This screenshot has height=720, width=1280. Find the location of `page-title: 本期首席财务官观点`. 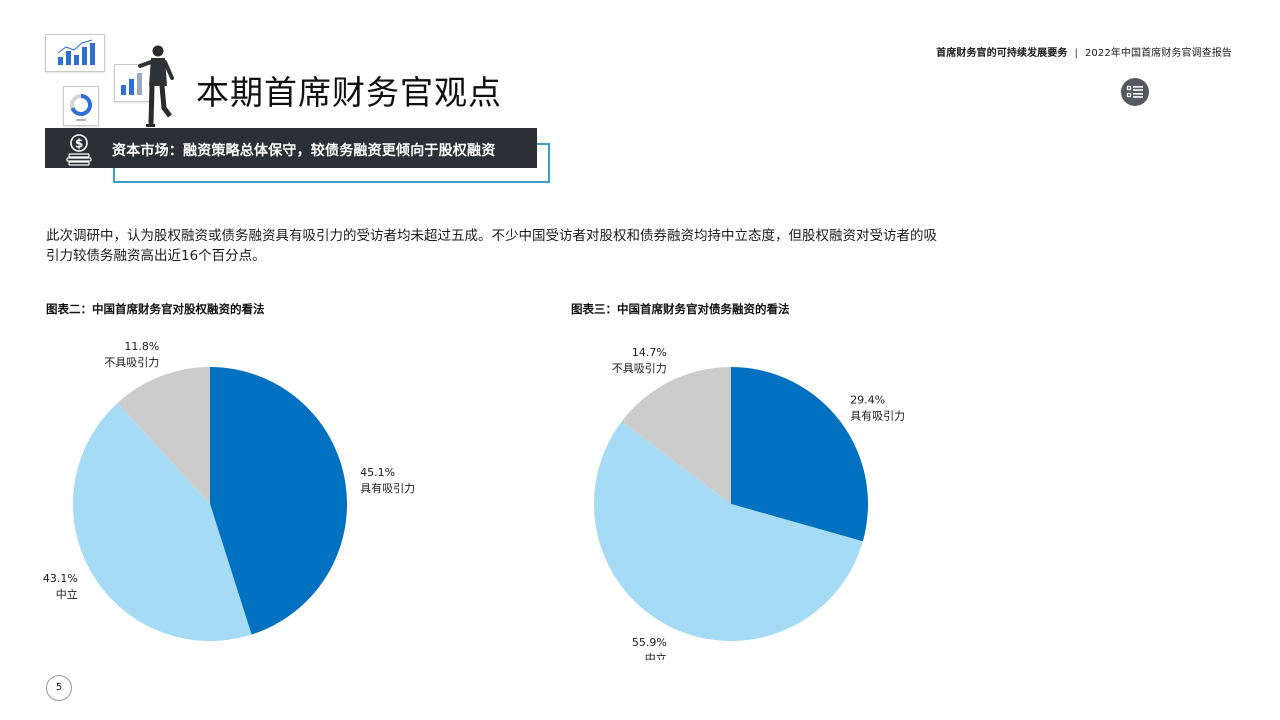

page-title: 本期首席财务官观点 is located at coordinates (349, 92).